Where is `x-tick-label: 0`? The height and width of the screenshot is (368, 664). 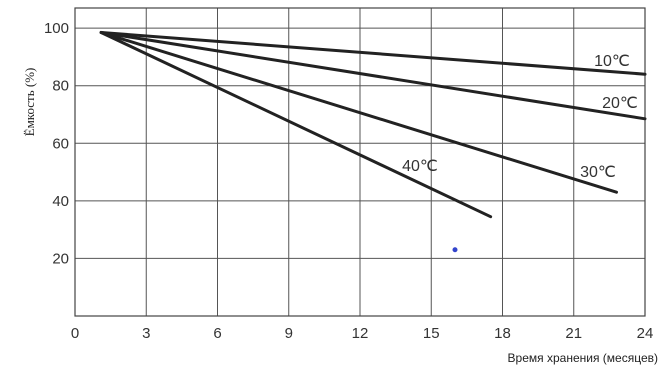 x-tick-label: 0 is located at coordinates (75, 333).